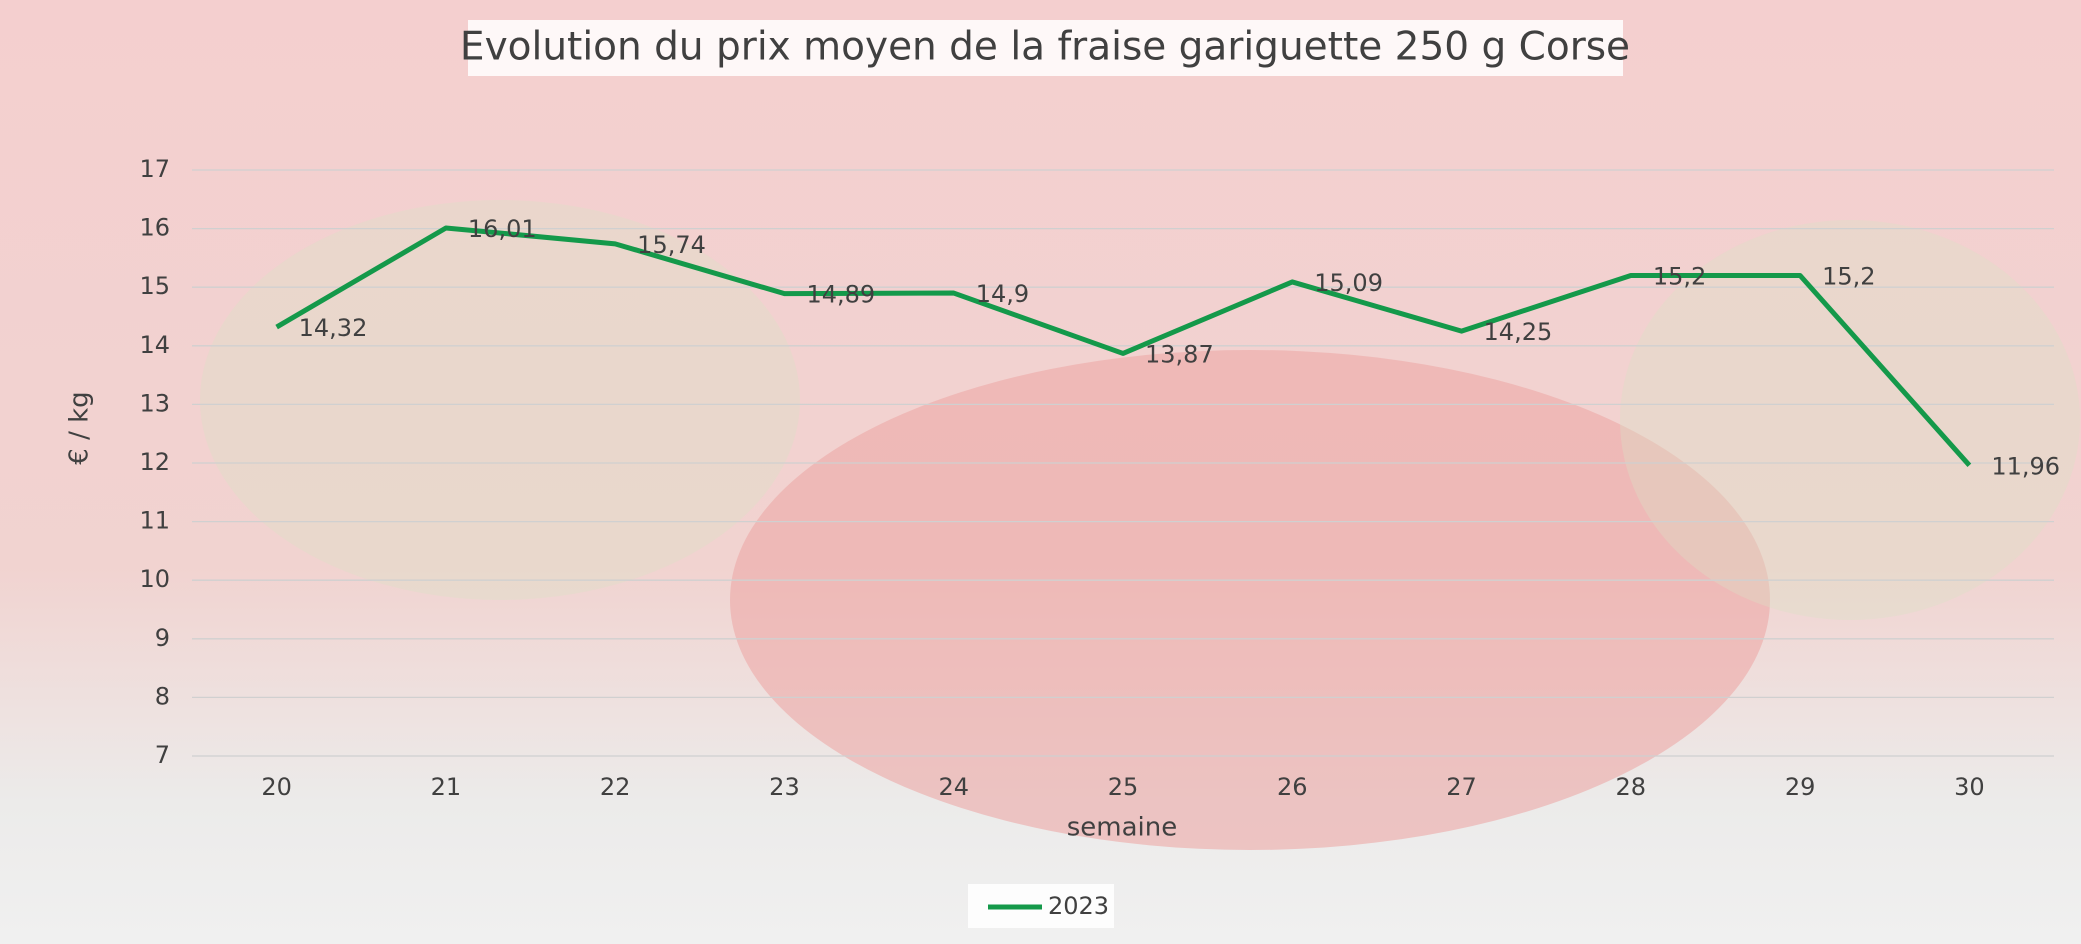 The height and width of the screenshot is (944, 2081). Describe the element at coordinates (1123, 787) in the screenshot. I see `x-tick-label: 25` at that location.